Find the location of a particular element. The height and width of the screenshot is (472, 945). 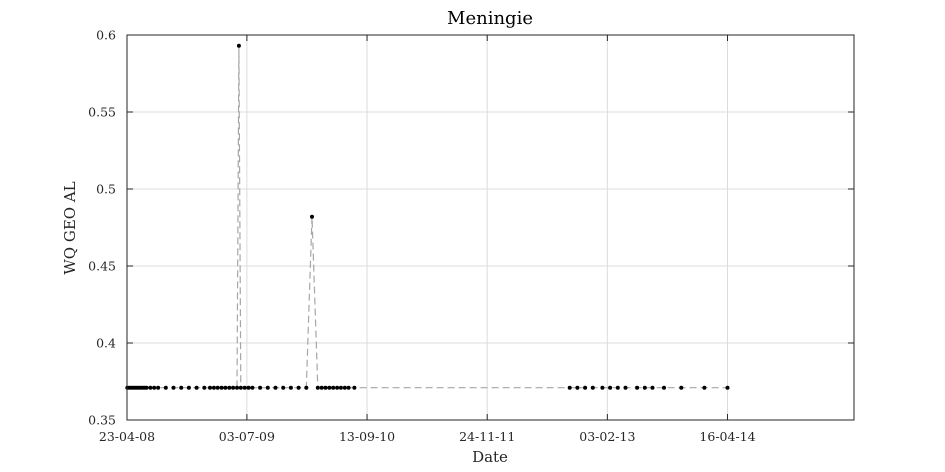

x-axis-label: Date is located at coordinates (490, 457).